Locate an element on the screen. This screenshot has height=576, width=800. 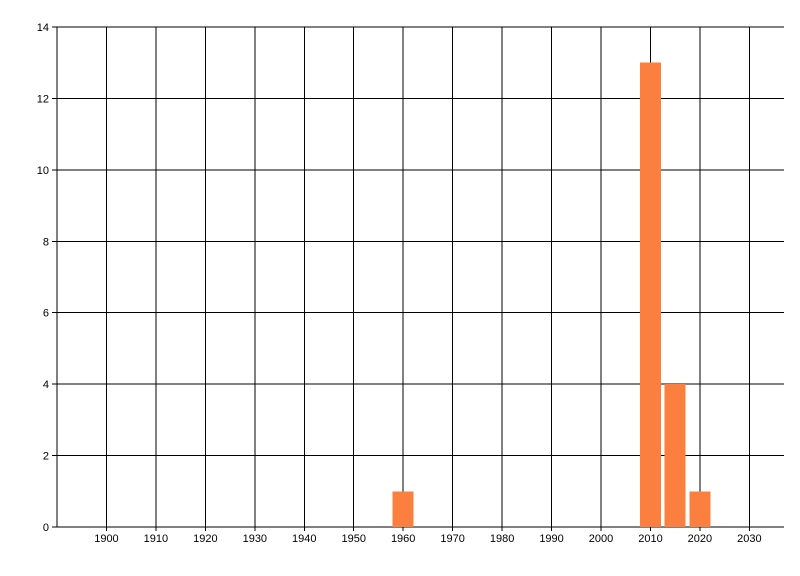
bar-2020 is located at coordinates (700, 509).